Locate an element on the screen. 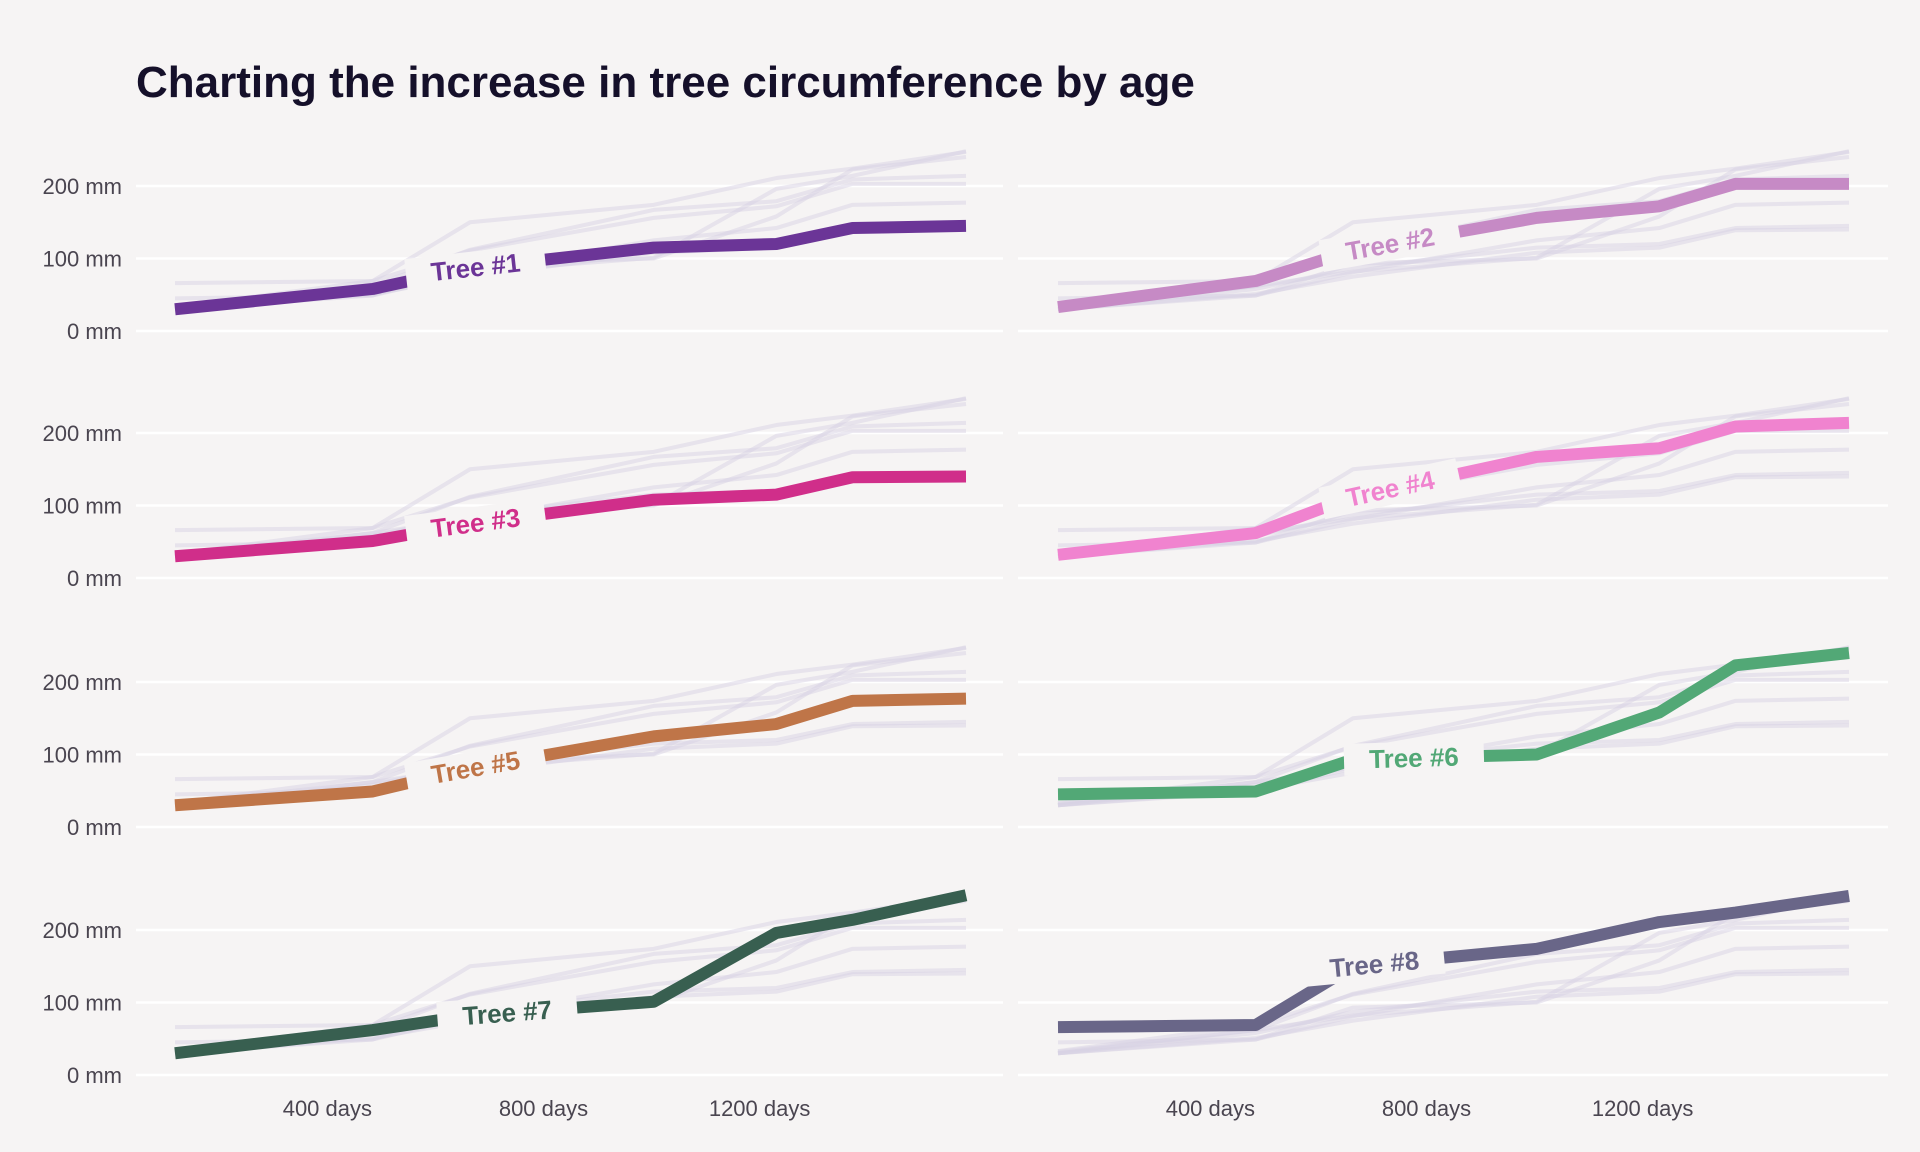 Image resolution: width=1920 pixels, height=1152 pixels. series-label: Tree #8 is located at coordinates (1374, 964).